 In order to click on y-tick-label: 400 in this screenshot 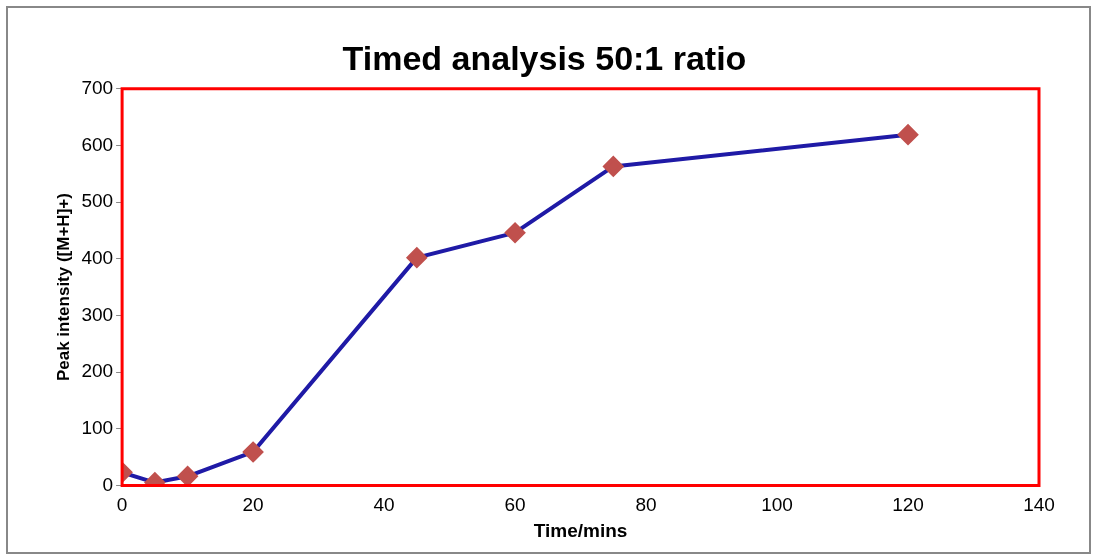, I will do `click(97, 258)`.